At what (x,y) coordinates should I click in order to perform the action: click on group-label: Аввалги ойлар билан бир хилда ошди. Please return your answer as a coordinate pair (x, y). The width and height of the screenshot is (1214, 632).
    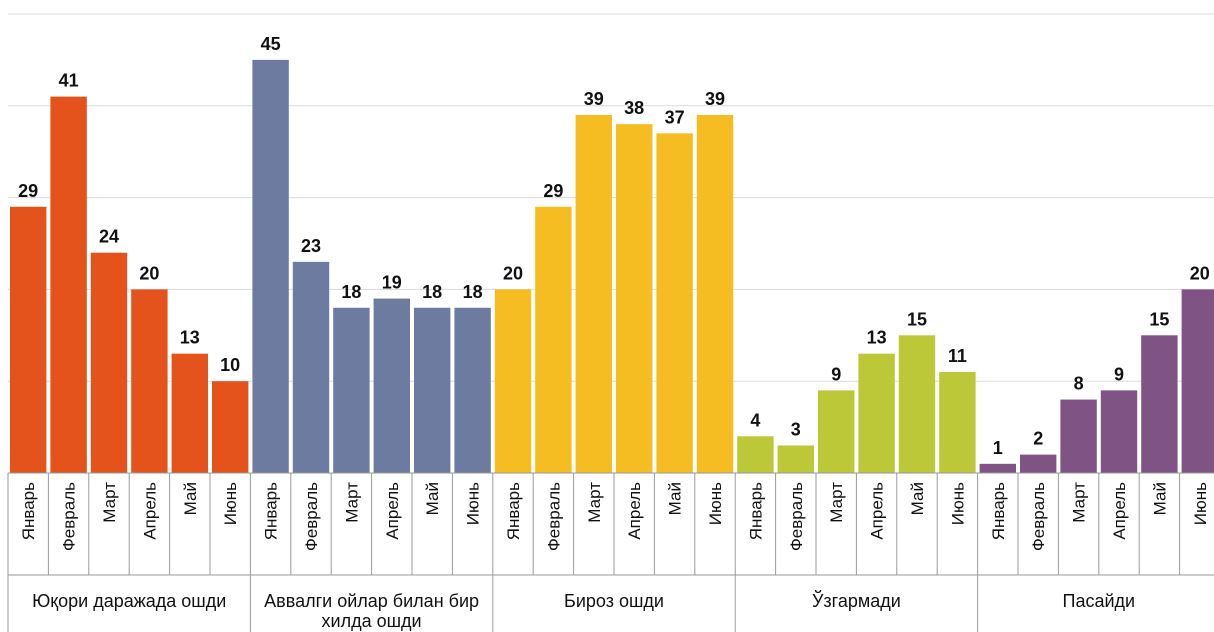
    Looking at the image, I should click on (372, 611).